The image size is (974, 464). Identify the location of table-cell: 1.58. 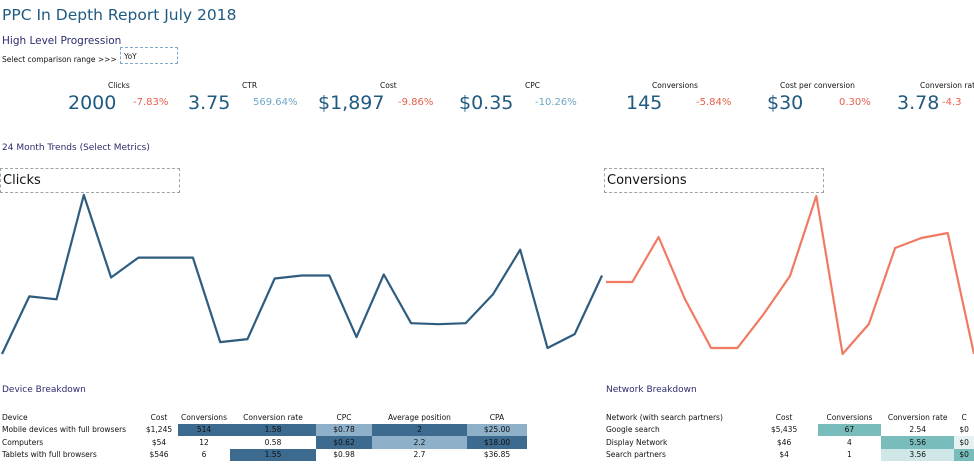
(273, 429).